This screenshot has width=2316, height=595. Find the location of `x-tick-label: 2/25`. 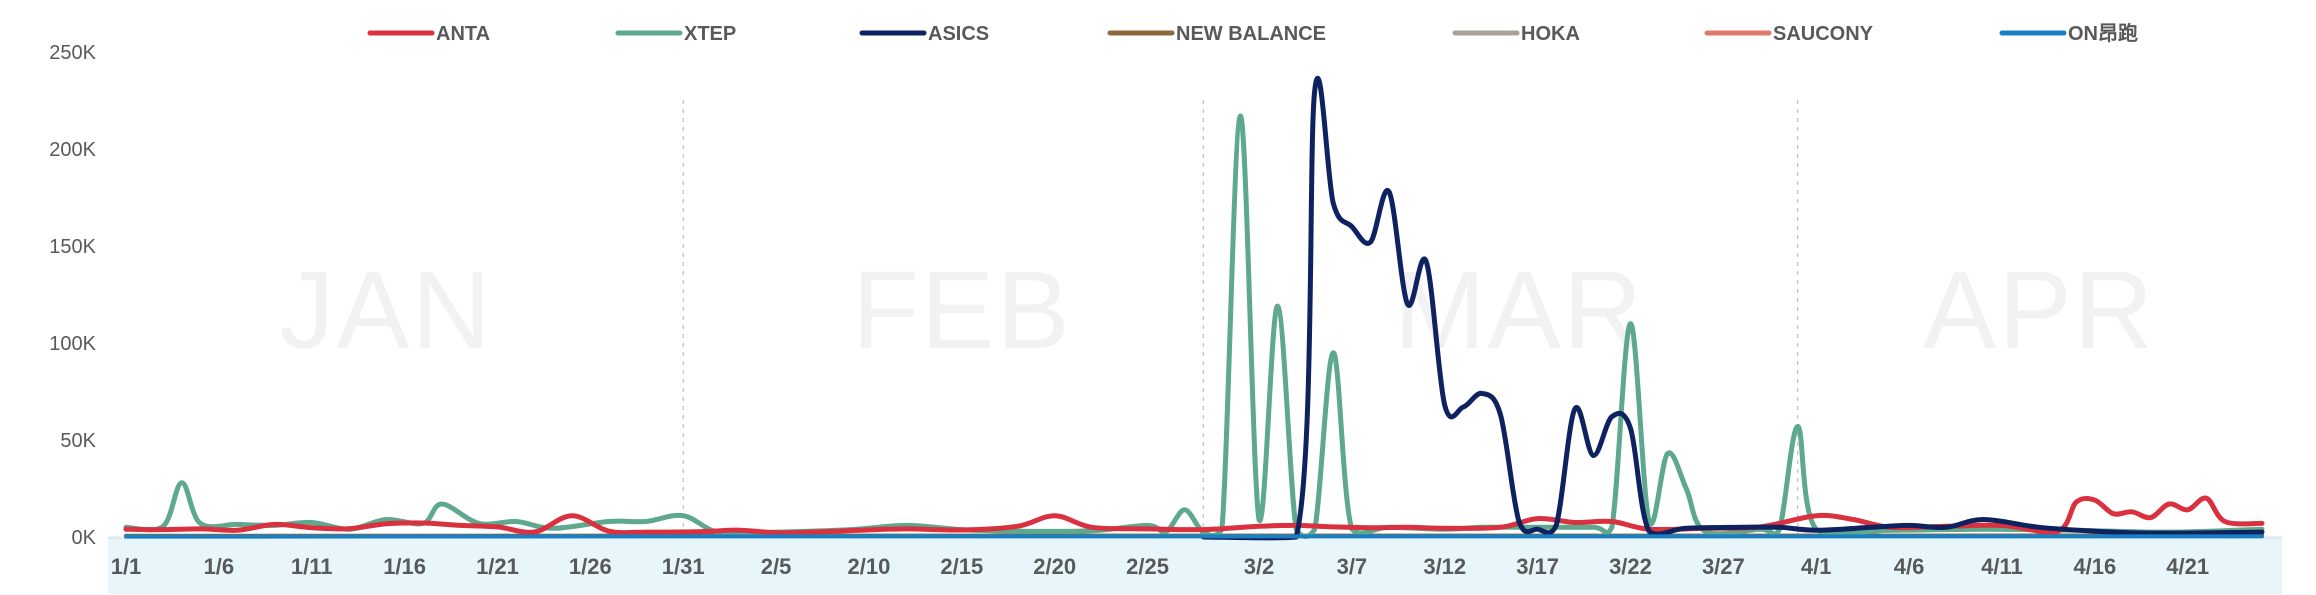

x-tick-label: 2/25 is located at coordinates (1147, 566).